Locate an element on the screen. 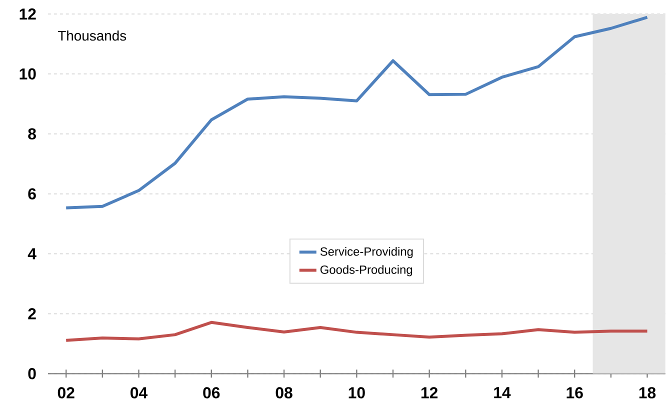  x-tick-label: 18 is located at coordinates (647, 393).